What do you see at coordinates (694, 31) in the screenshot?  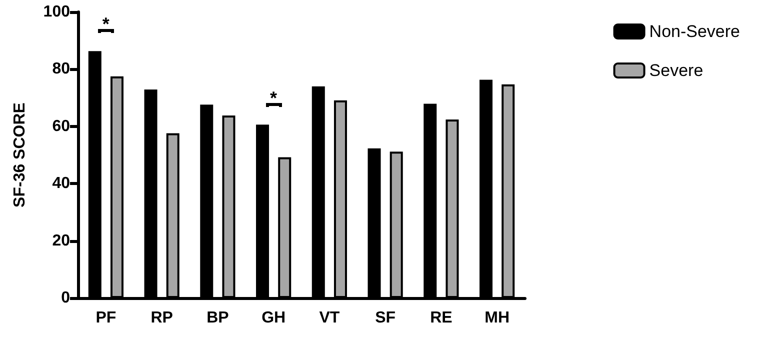 I see `legend-label: Non-Severe` at bounding box center [694, 31].